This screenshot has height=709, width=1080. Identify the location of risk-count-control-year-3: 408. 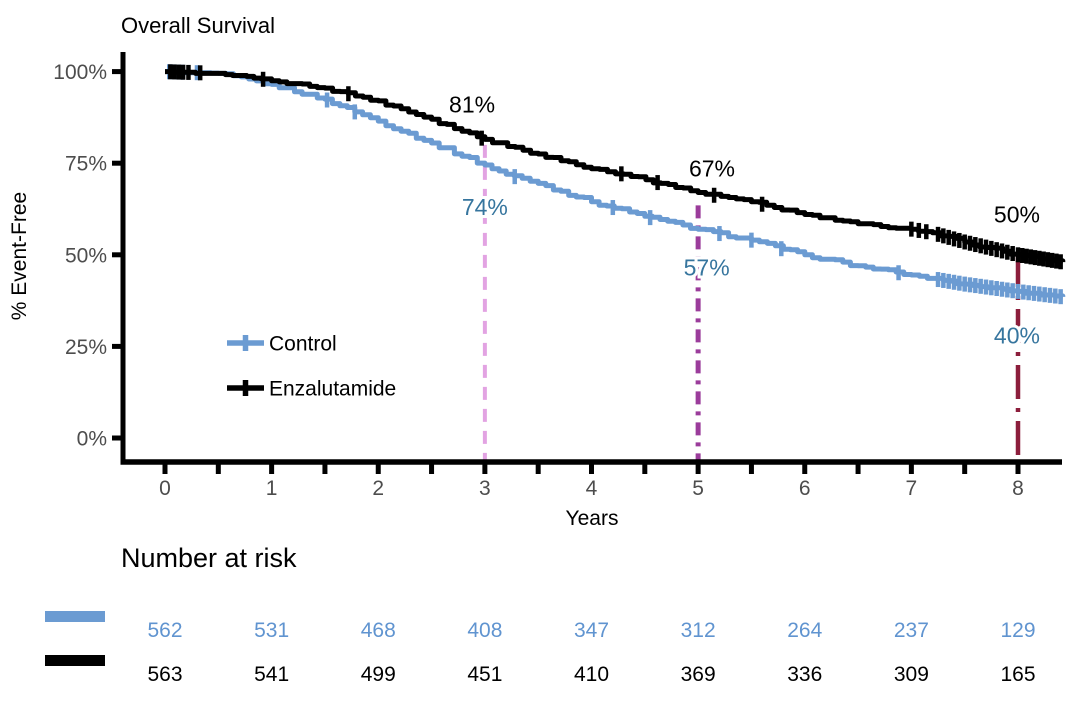
(485, 630).